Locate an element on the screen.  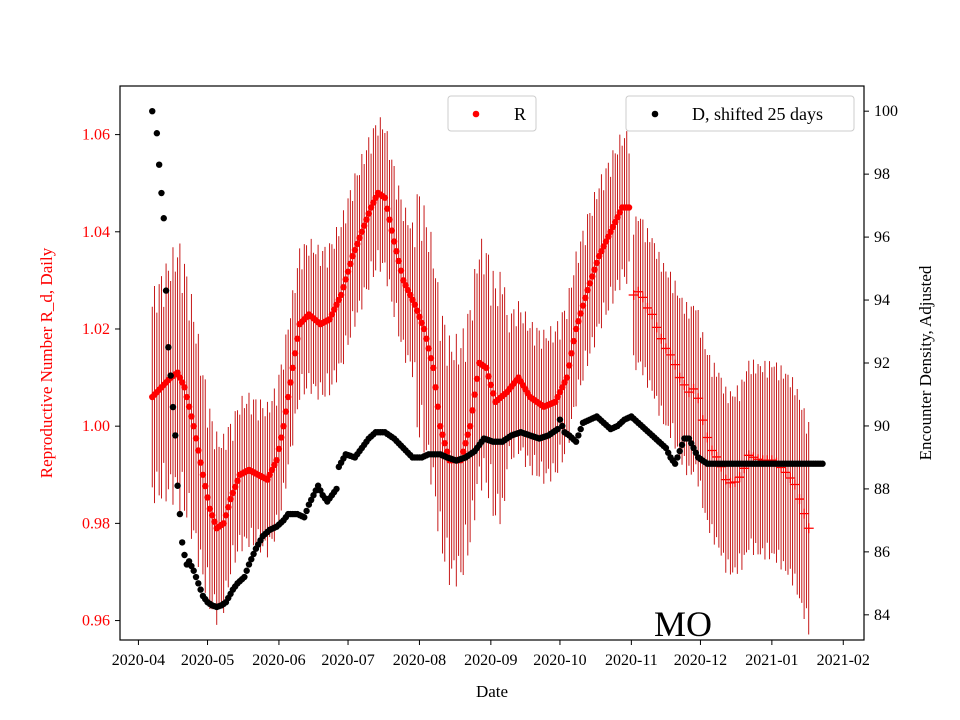
legend-d-box is located at coordinates (740, 113).